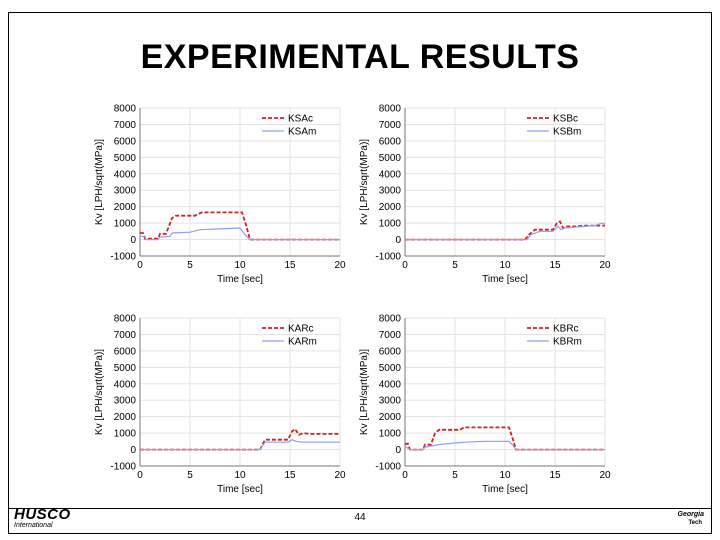 This screenshot has height=540, width=720. I want to click on legend-label: KSAc, so click(300, 119).